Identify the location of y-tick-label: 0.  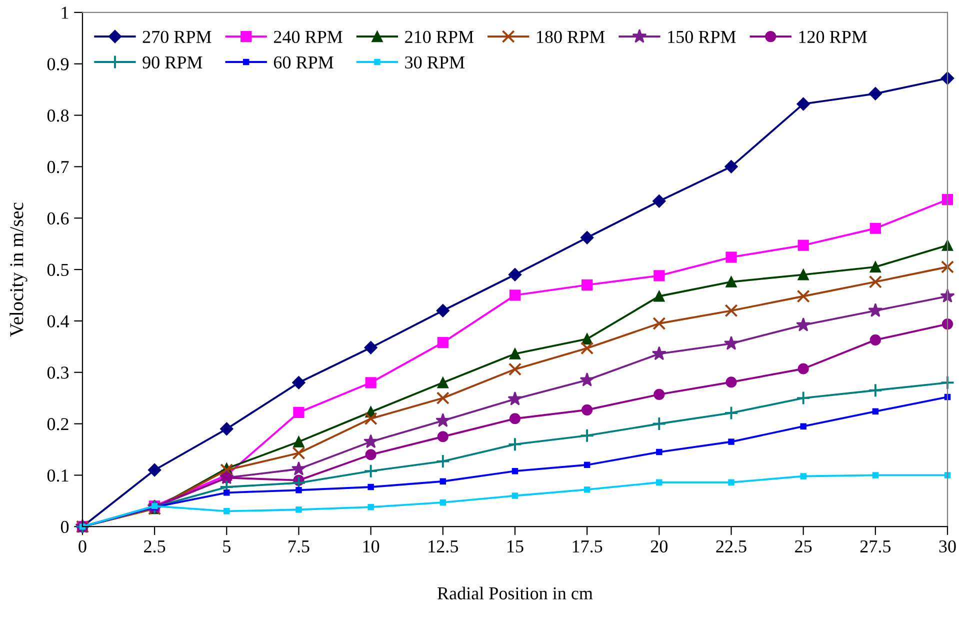
(64, 527).